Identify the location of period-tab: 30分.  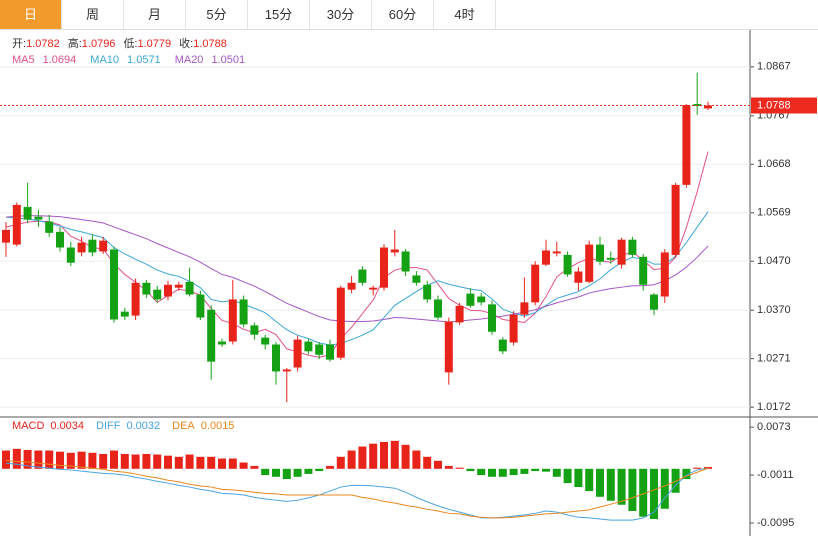
(341, 14).